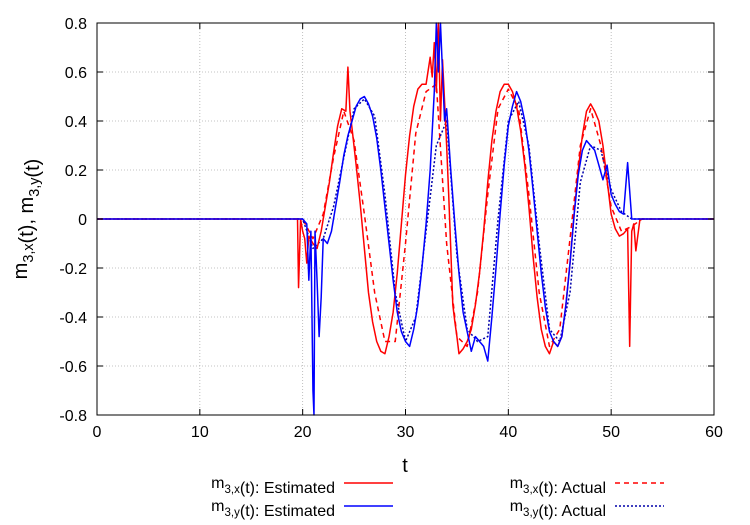  I want to click on y-tick-label: 0.6, so click(76, 73).